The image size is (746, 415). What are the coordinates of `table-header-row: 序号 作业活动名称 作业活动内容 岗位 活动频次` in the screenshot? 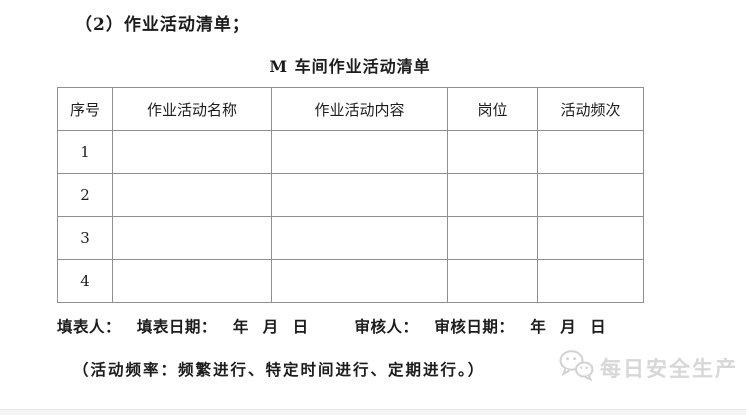 It's located at (350, 109).